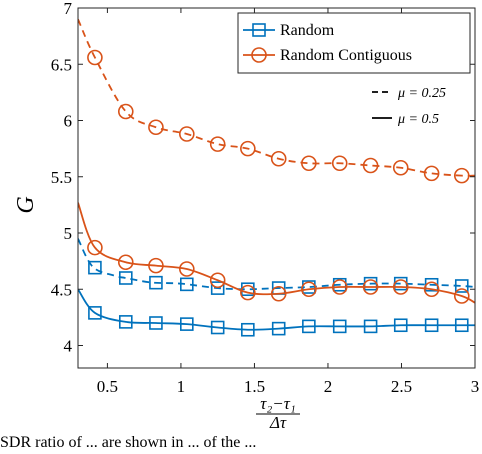 This screenshot has width=482, height=454. Describe the element at coordinates (421, 93) in the screenshot. I see `legend-style-label: μ = 0.25` at that location.